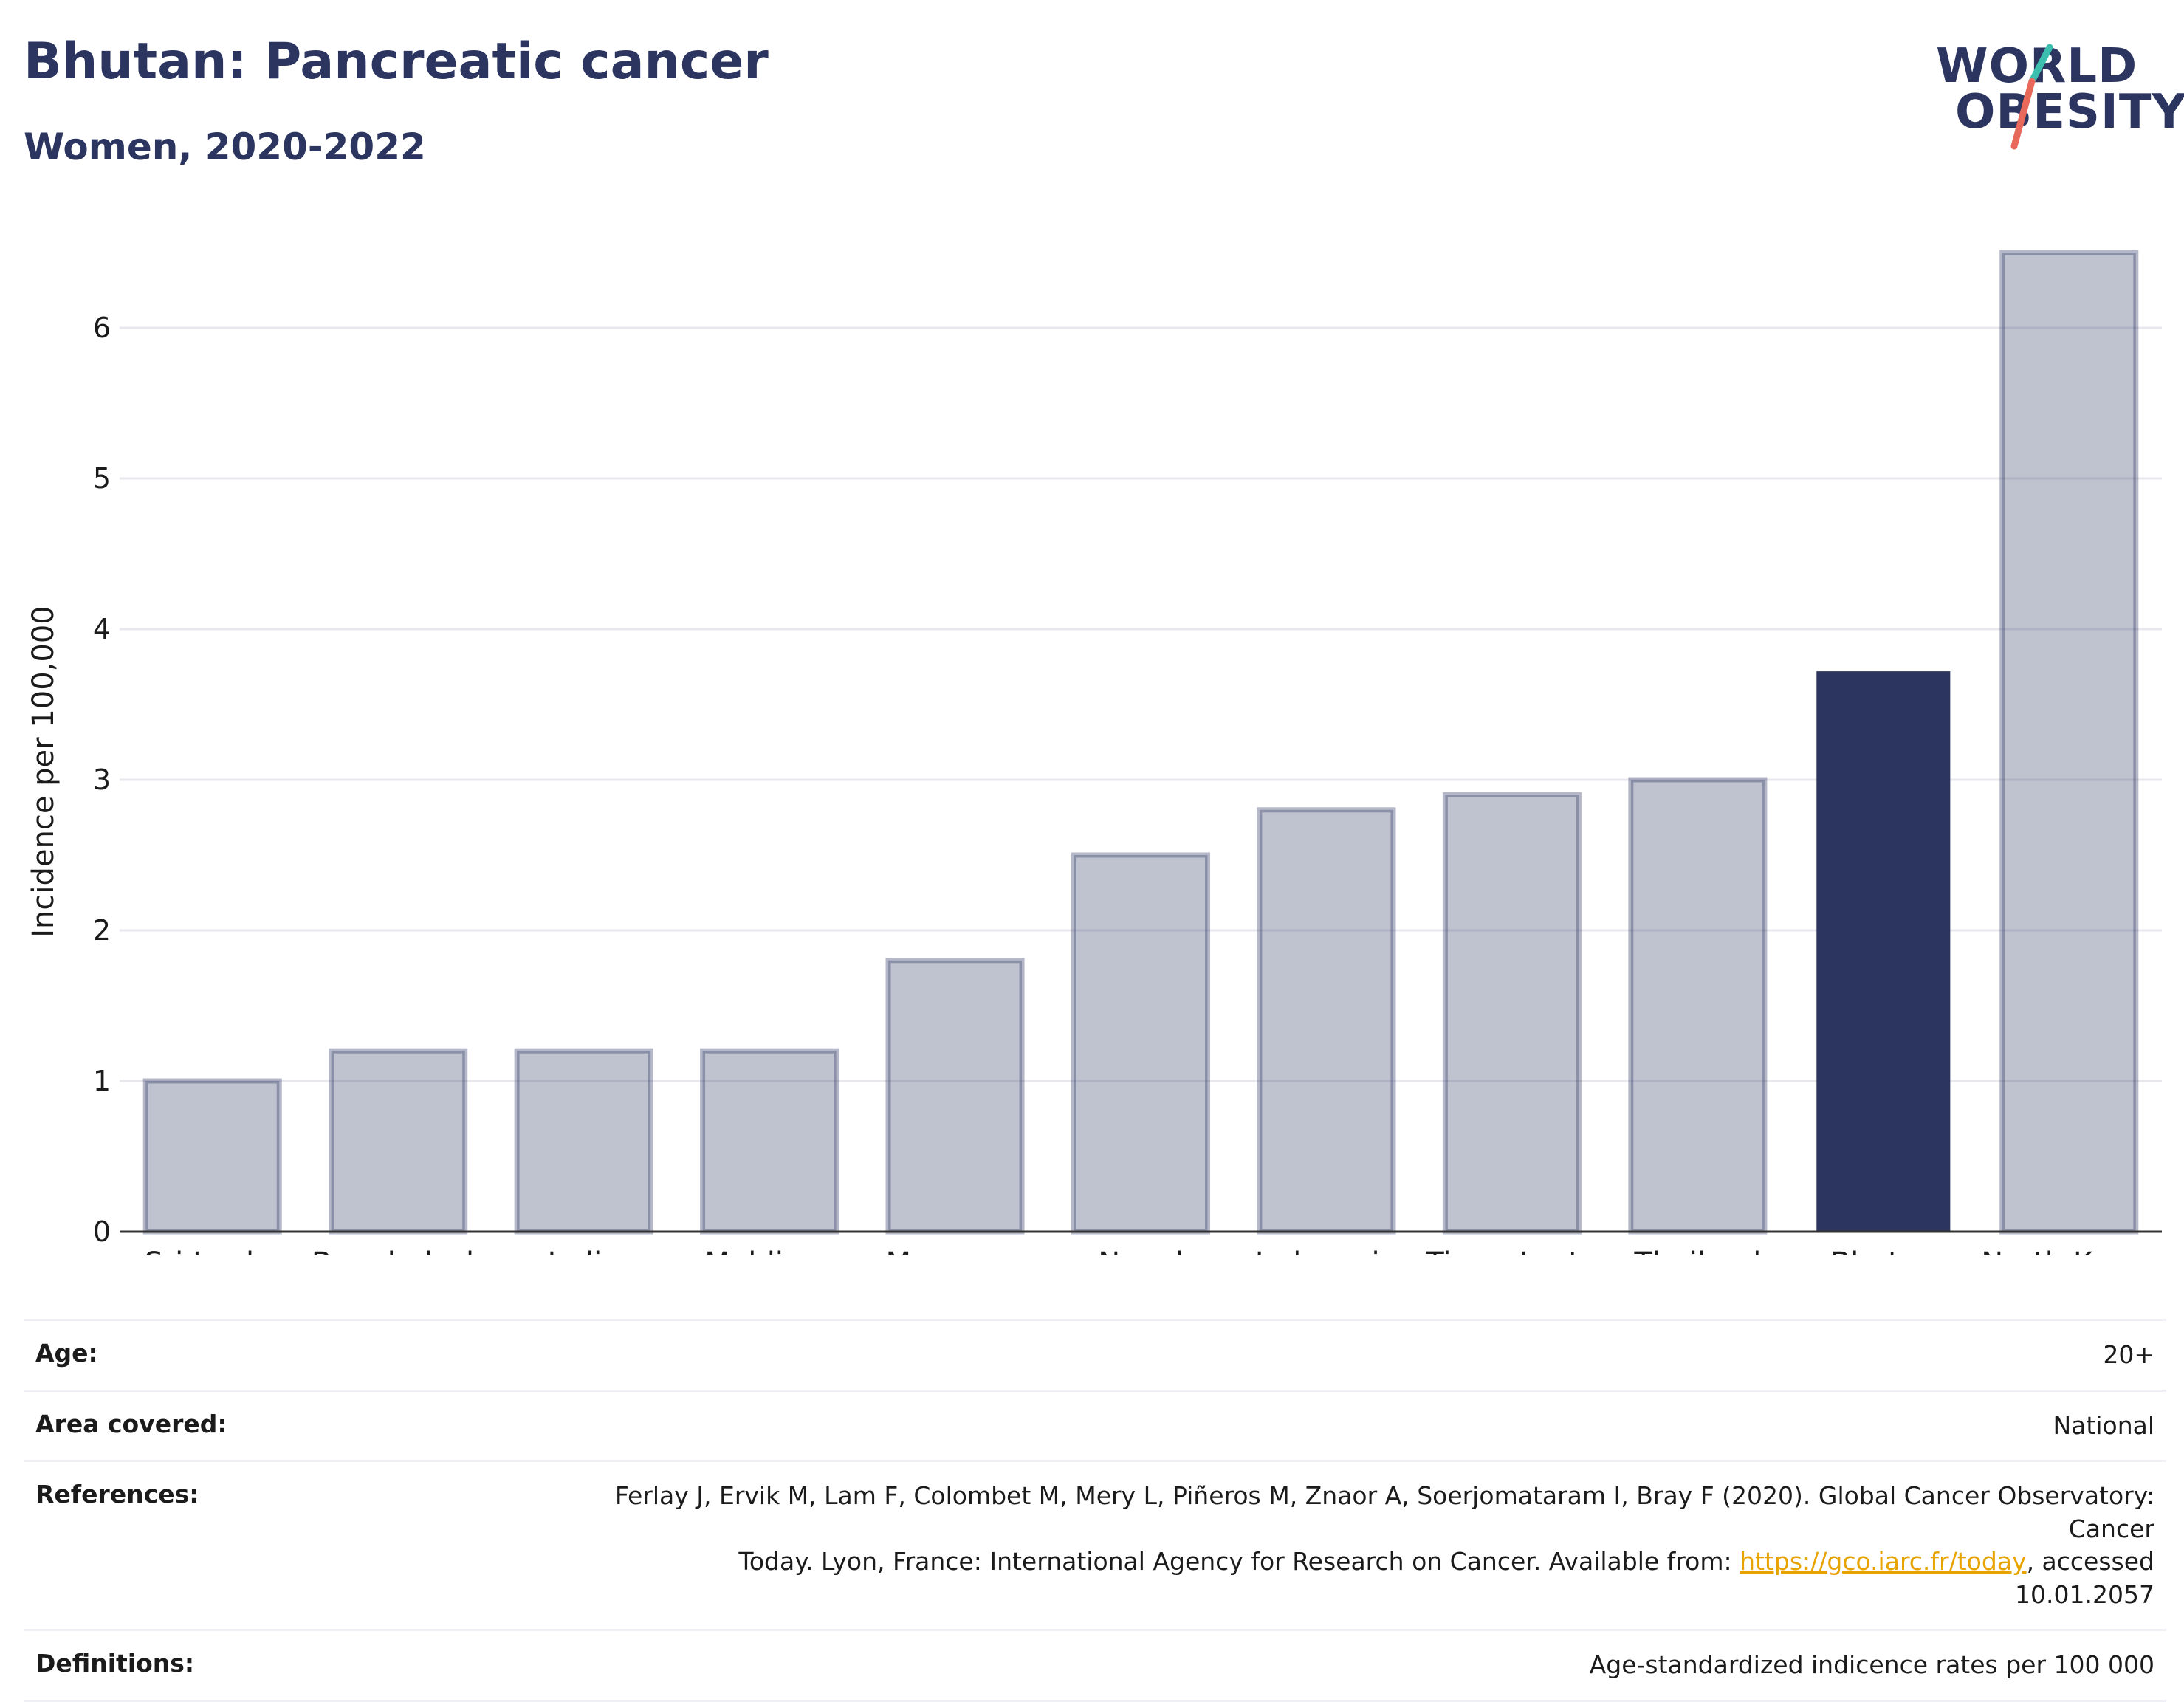 The width and height of the screenshot is (2184, 1702). Describe the element at coordinates (1698, 1006) in the screenshot. I see `bar-thailand` at that location.